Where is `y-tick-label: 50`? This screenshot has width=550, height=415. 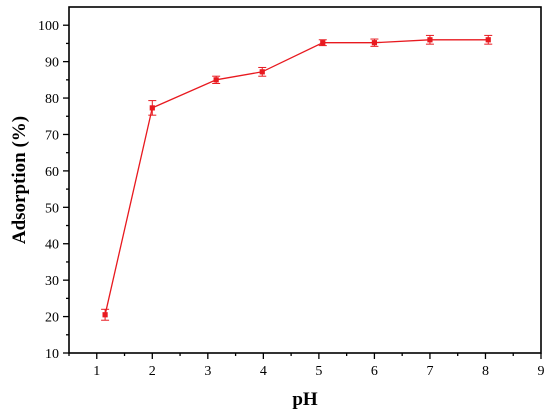
y-tick-label: 50 is located at coordinates (52, 208).